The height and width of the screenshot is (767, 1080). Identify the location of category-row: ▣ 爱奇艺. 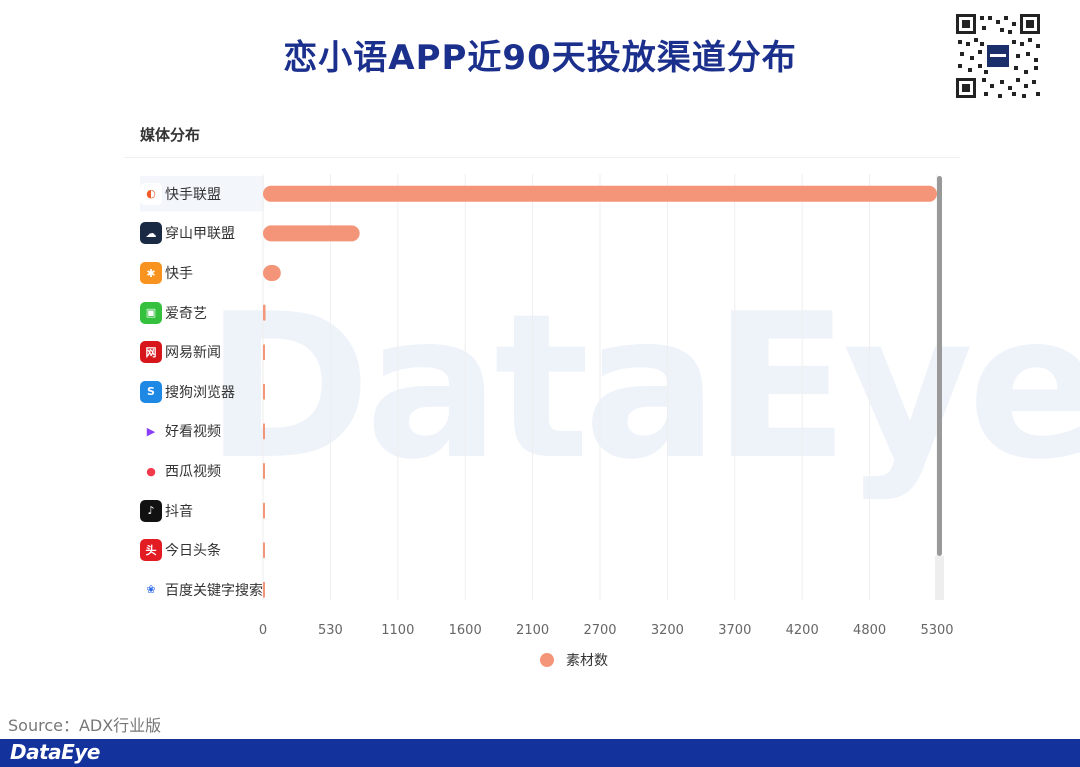
(173, 313).